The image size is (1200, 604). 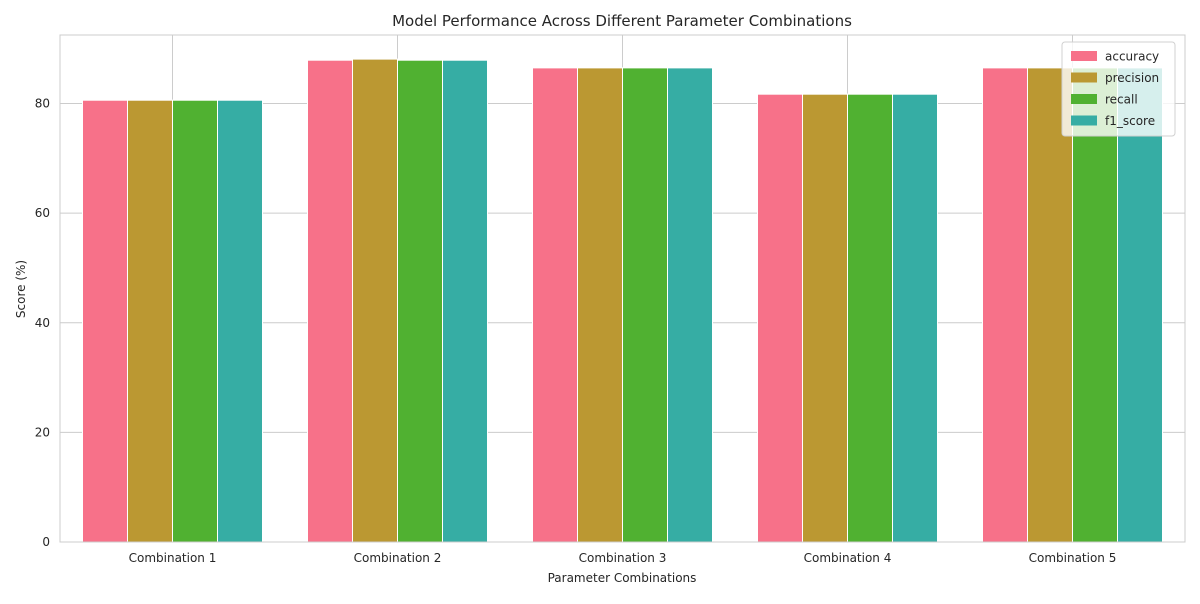 I want to click on y-tick-label: 60, so click(x=42, y=213).